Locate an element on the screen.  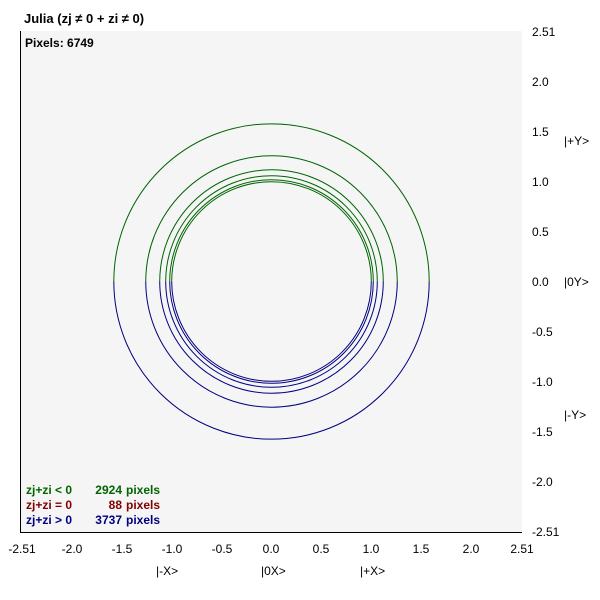
y-tick-label: -1.0 is located at coordinates (542, 382).